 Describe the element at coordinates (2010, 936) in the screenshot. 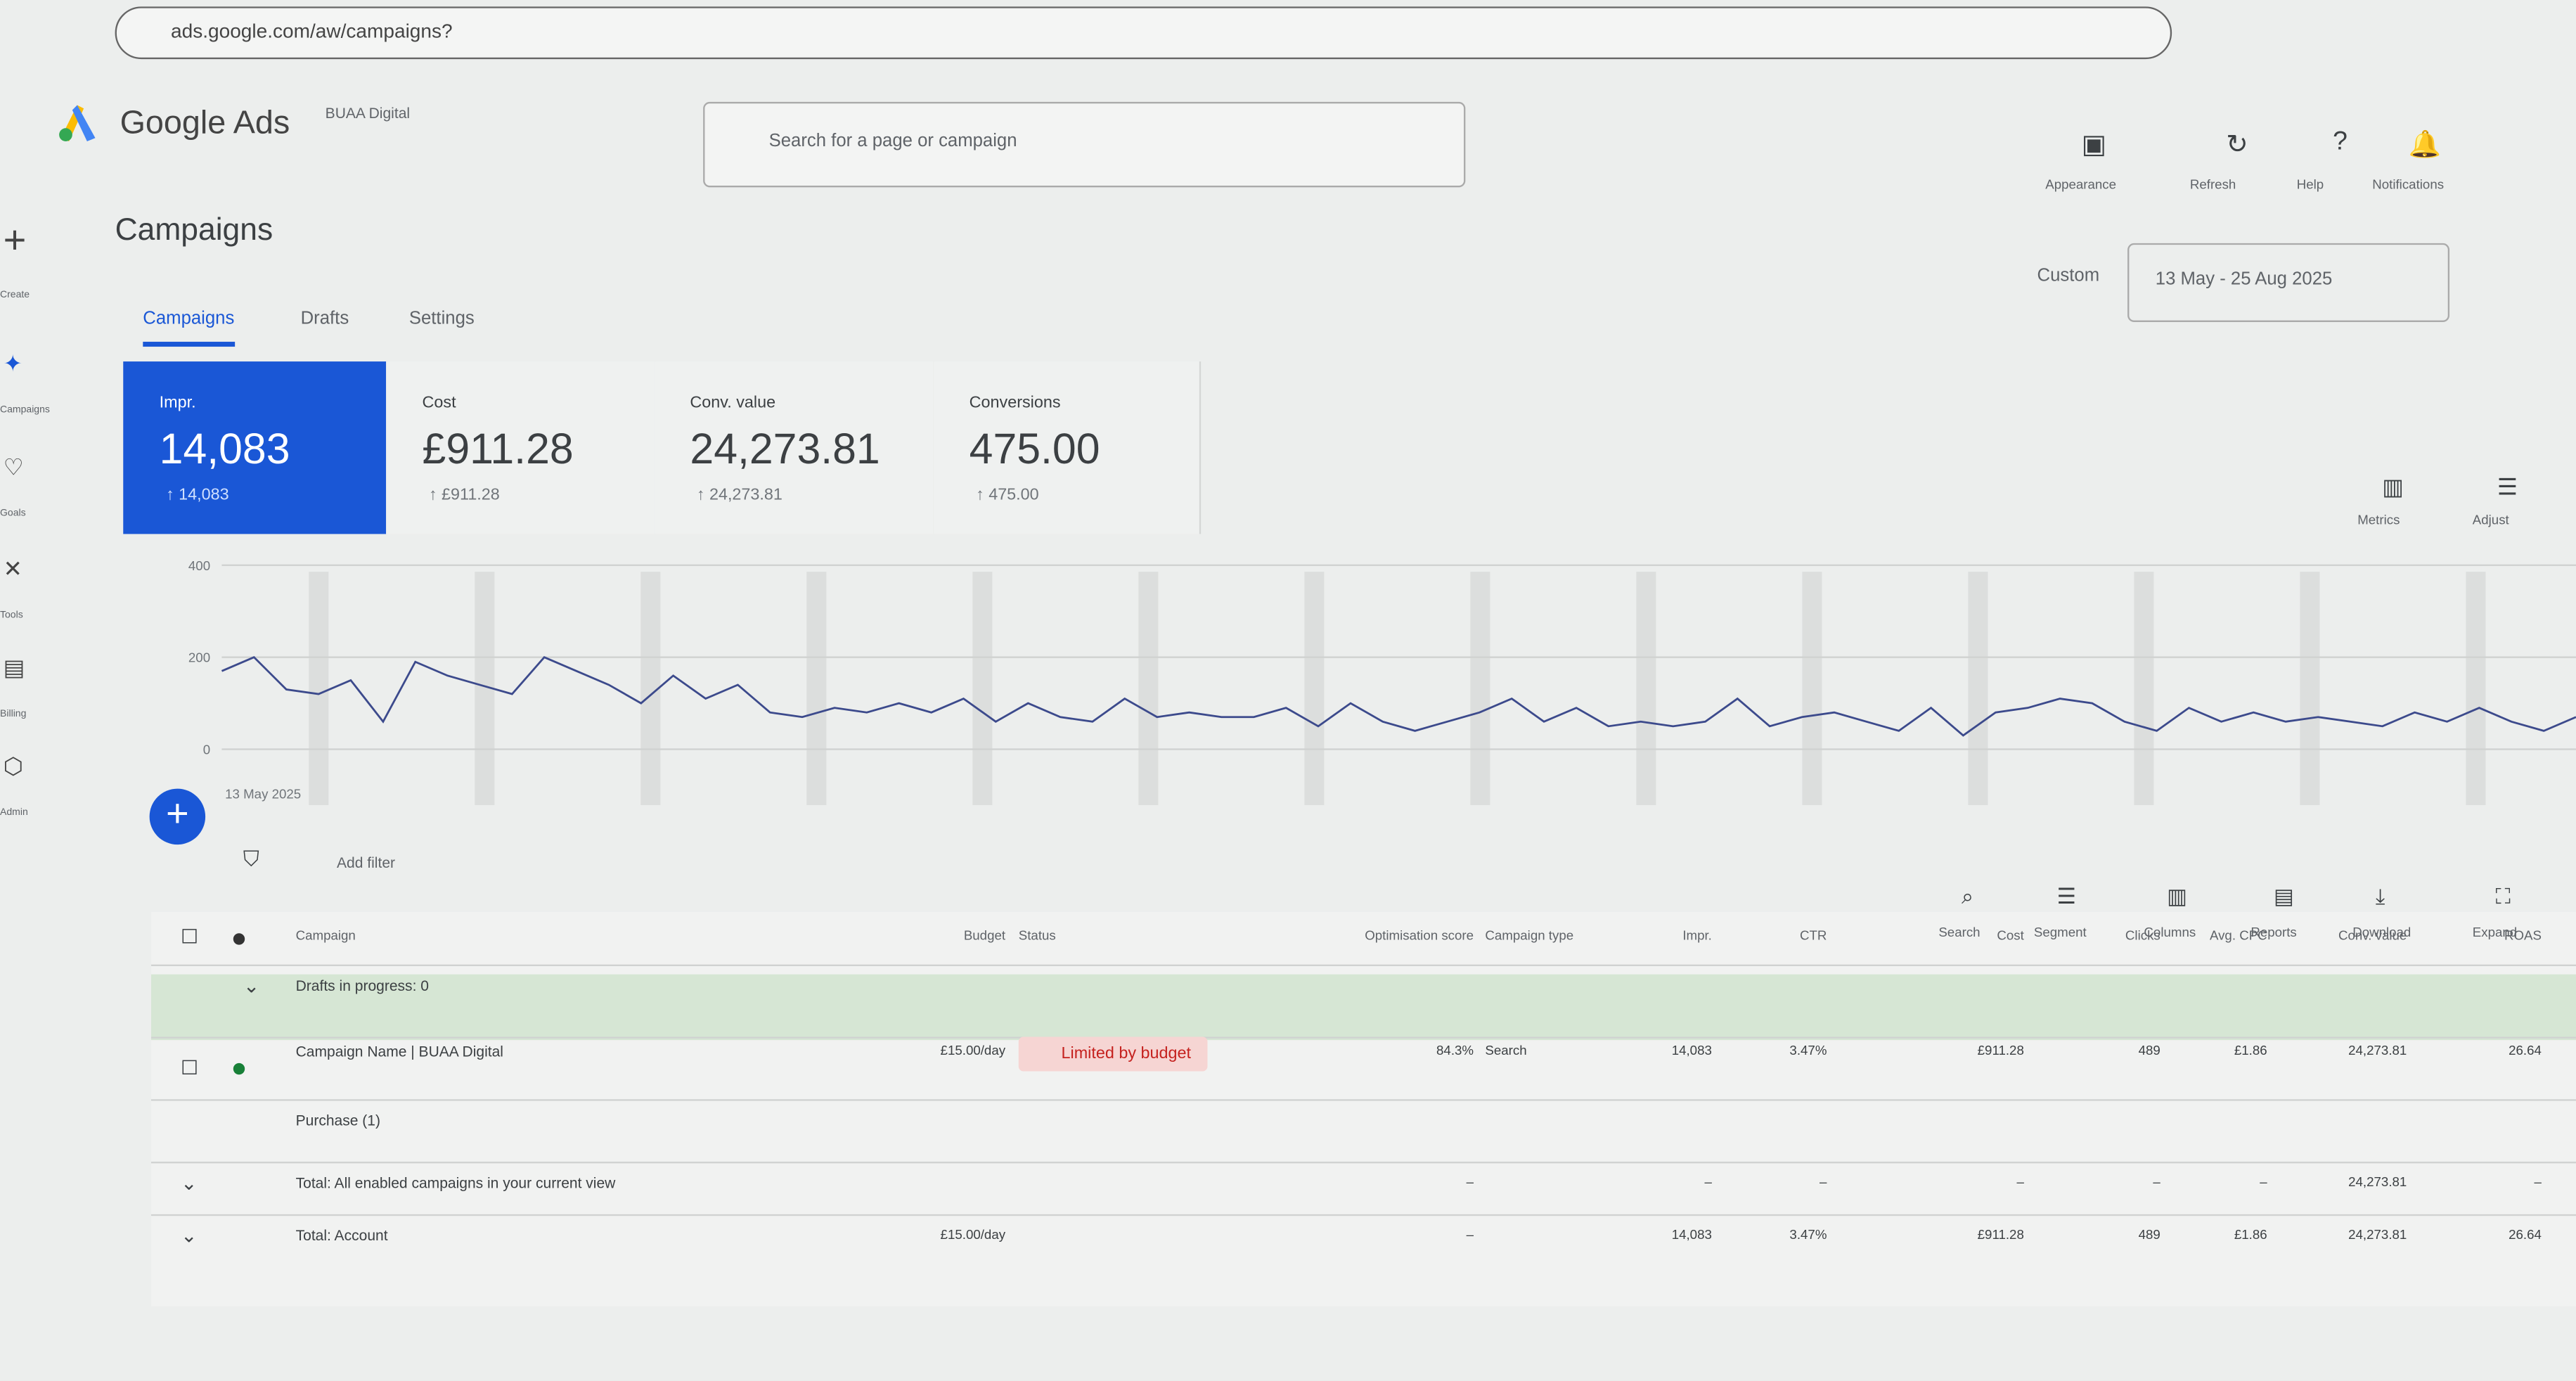

I see `column-header: Cost` at that location.